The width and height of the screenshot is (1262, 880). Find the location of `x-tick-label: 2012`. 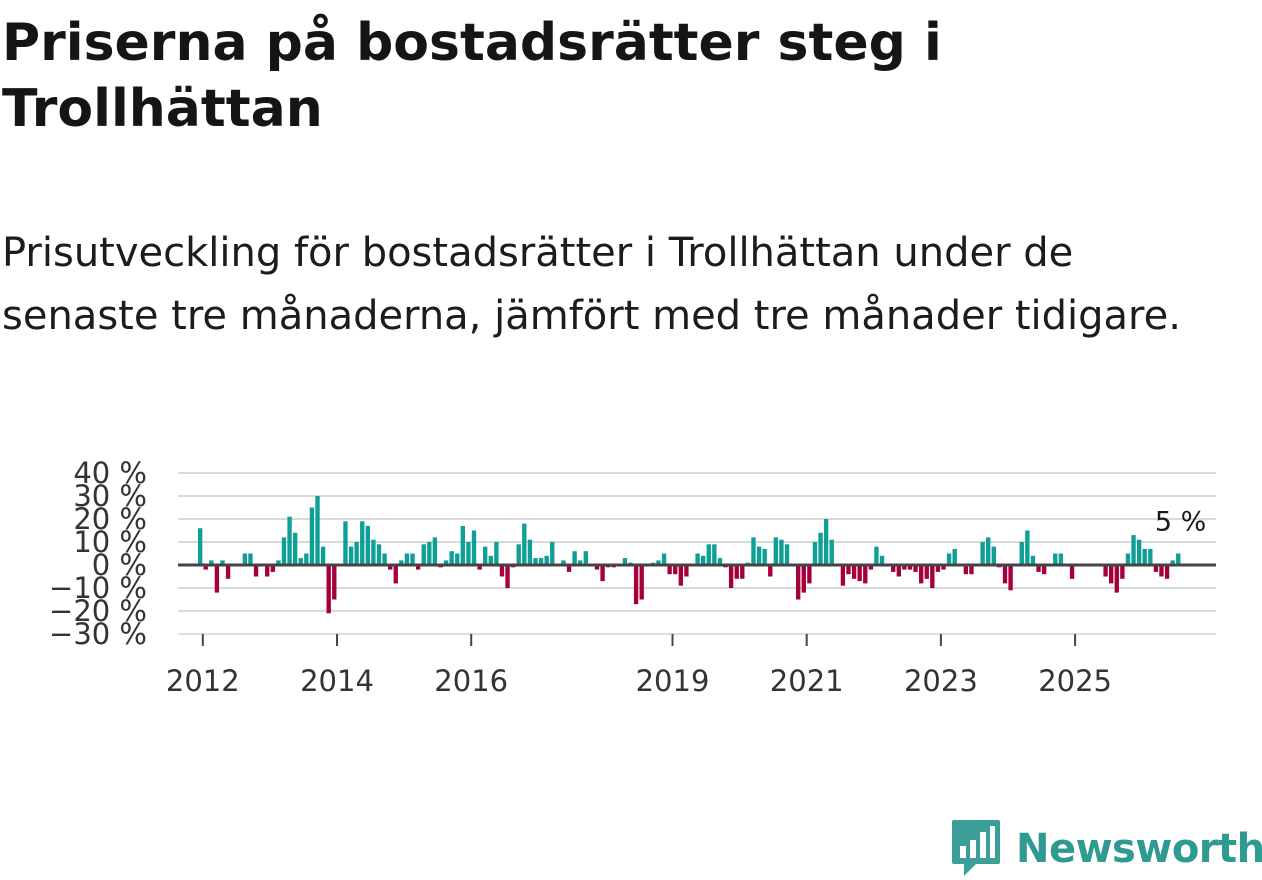

x-tick-label: 2012 is located at coordinates (203, 681).